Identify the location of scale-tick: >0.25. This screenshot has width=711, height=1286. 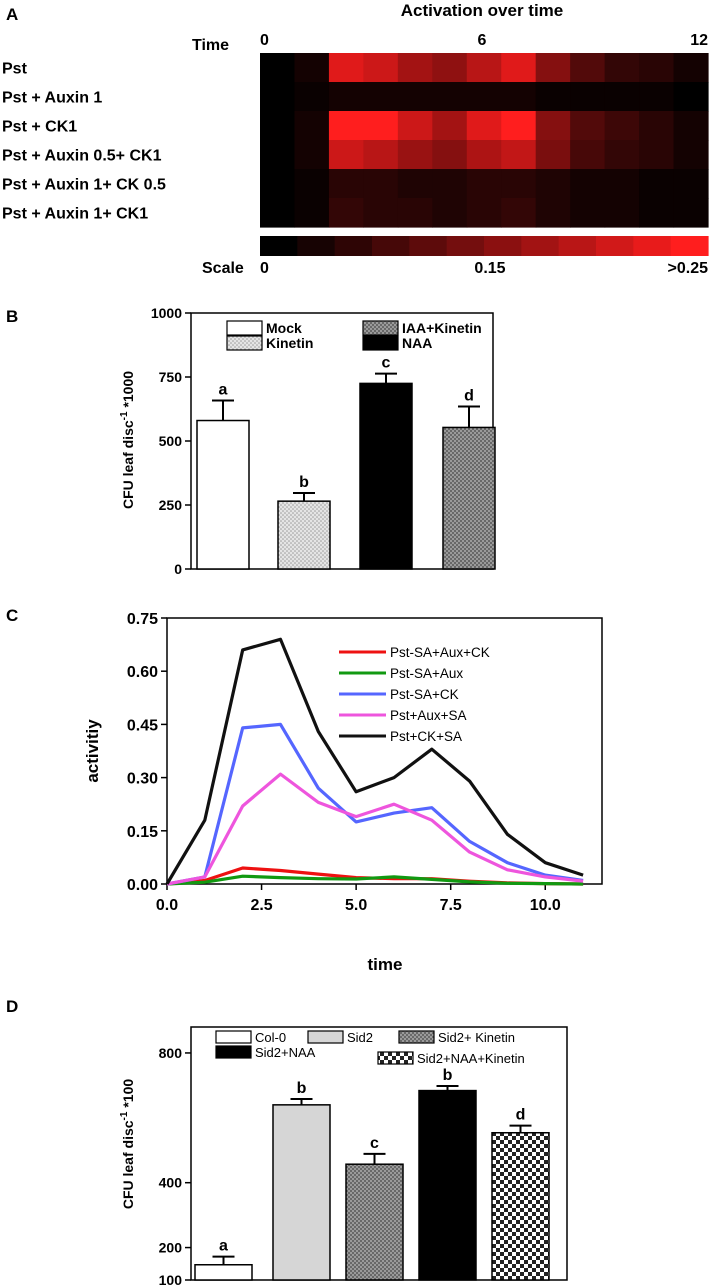
(688, 268).